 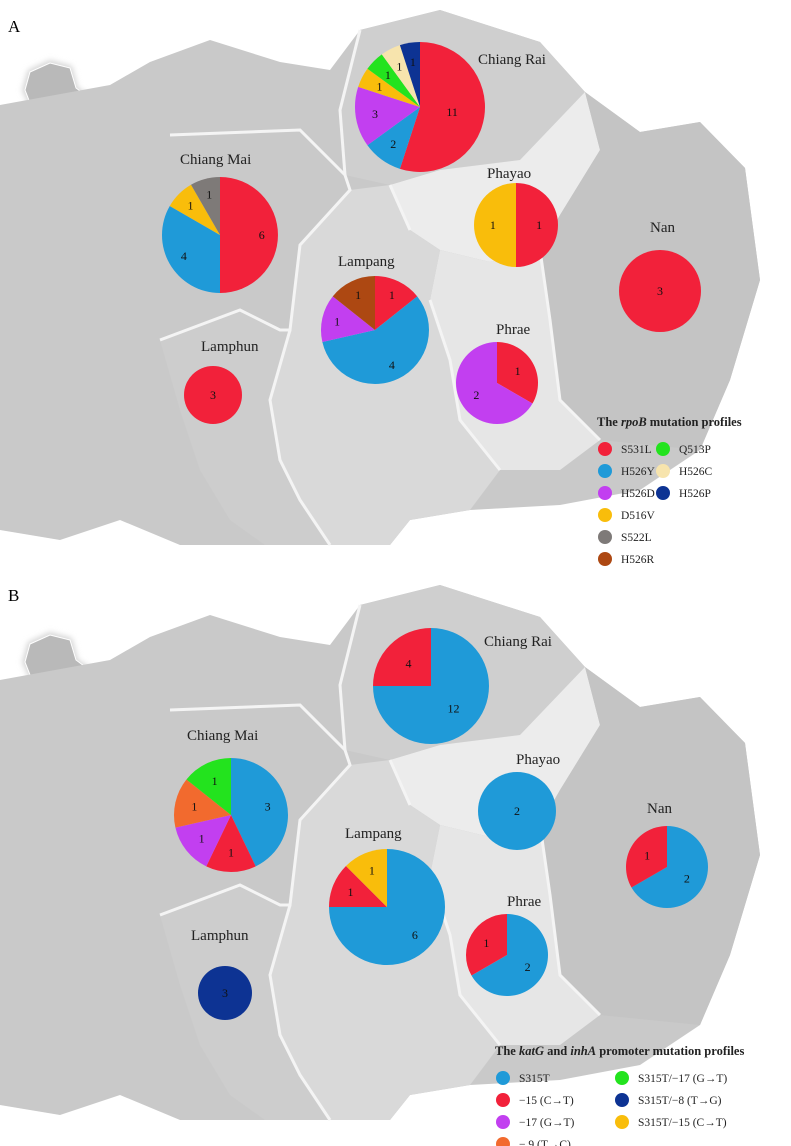 What do you see at coordinates (669, 422) in the screenshot?
I see `legend-title: The rpoB mutation profiles` at bounding box center [669, 422].